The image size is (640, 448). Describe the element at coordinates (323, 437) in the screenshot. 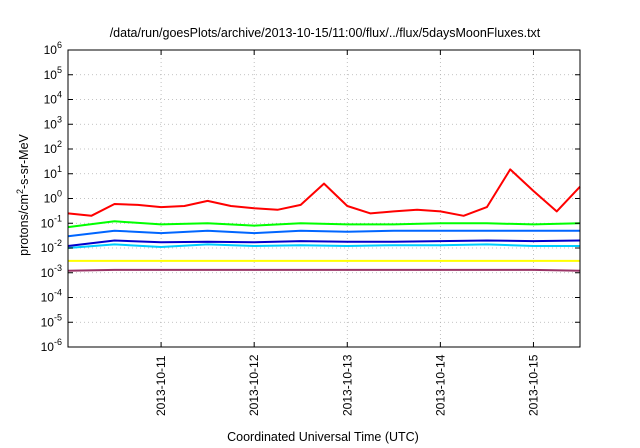

I see `x-axis-label: Coordinated Universal Time (UTC)` at that location.